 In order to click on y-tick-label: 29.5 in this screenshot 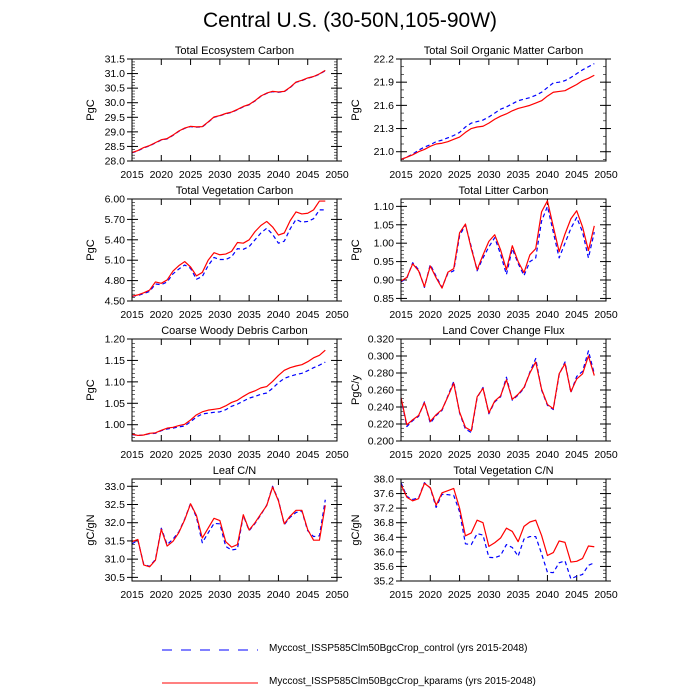, I will do `click(115, 118)`.